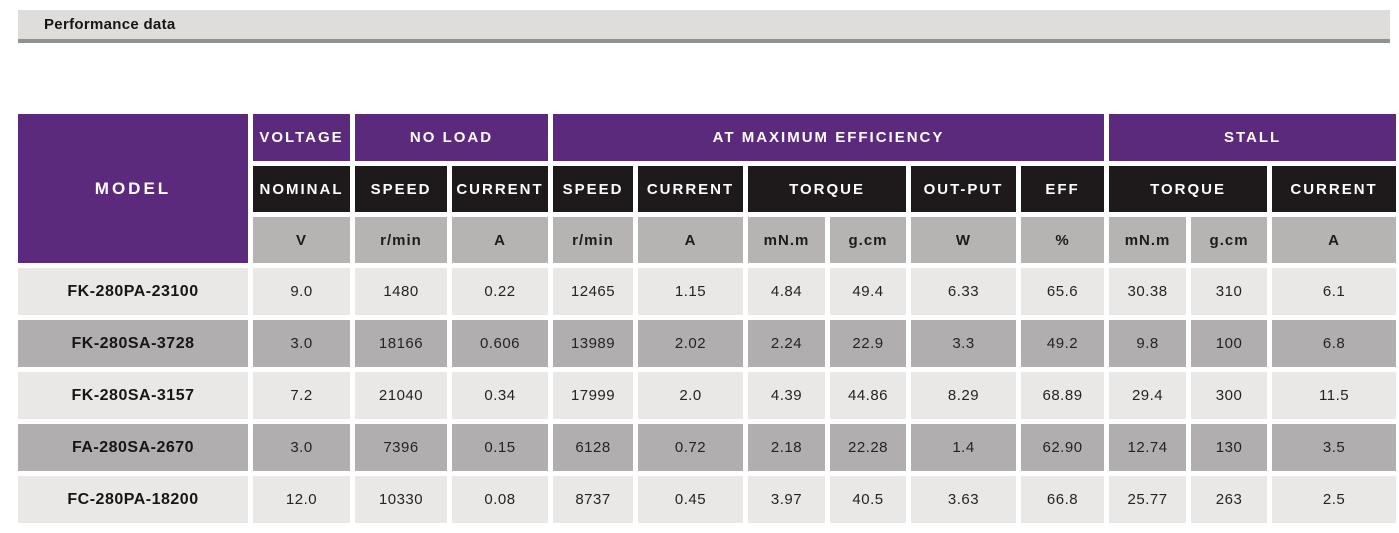 The image size is (1399, 533). Describe the element at coordinates (593, 447) in the screenshot. I see `cell-maxeff-speed: 6128` at that location.